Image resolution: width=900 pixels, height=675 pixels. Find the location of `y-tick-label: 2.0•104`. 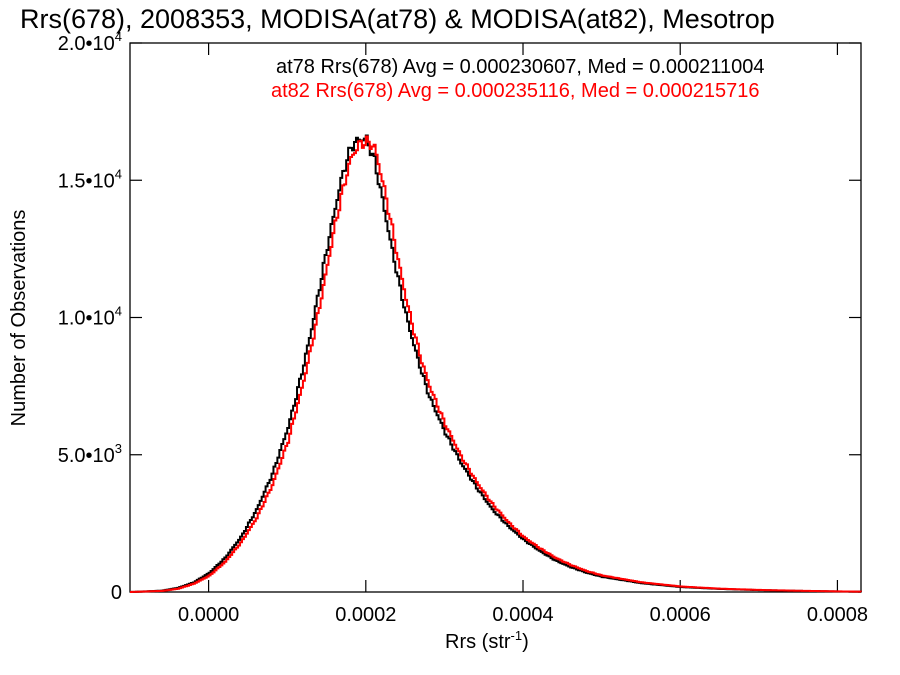

y-tick-label: 2.0•104 is located at coordinates (90, 42).